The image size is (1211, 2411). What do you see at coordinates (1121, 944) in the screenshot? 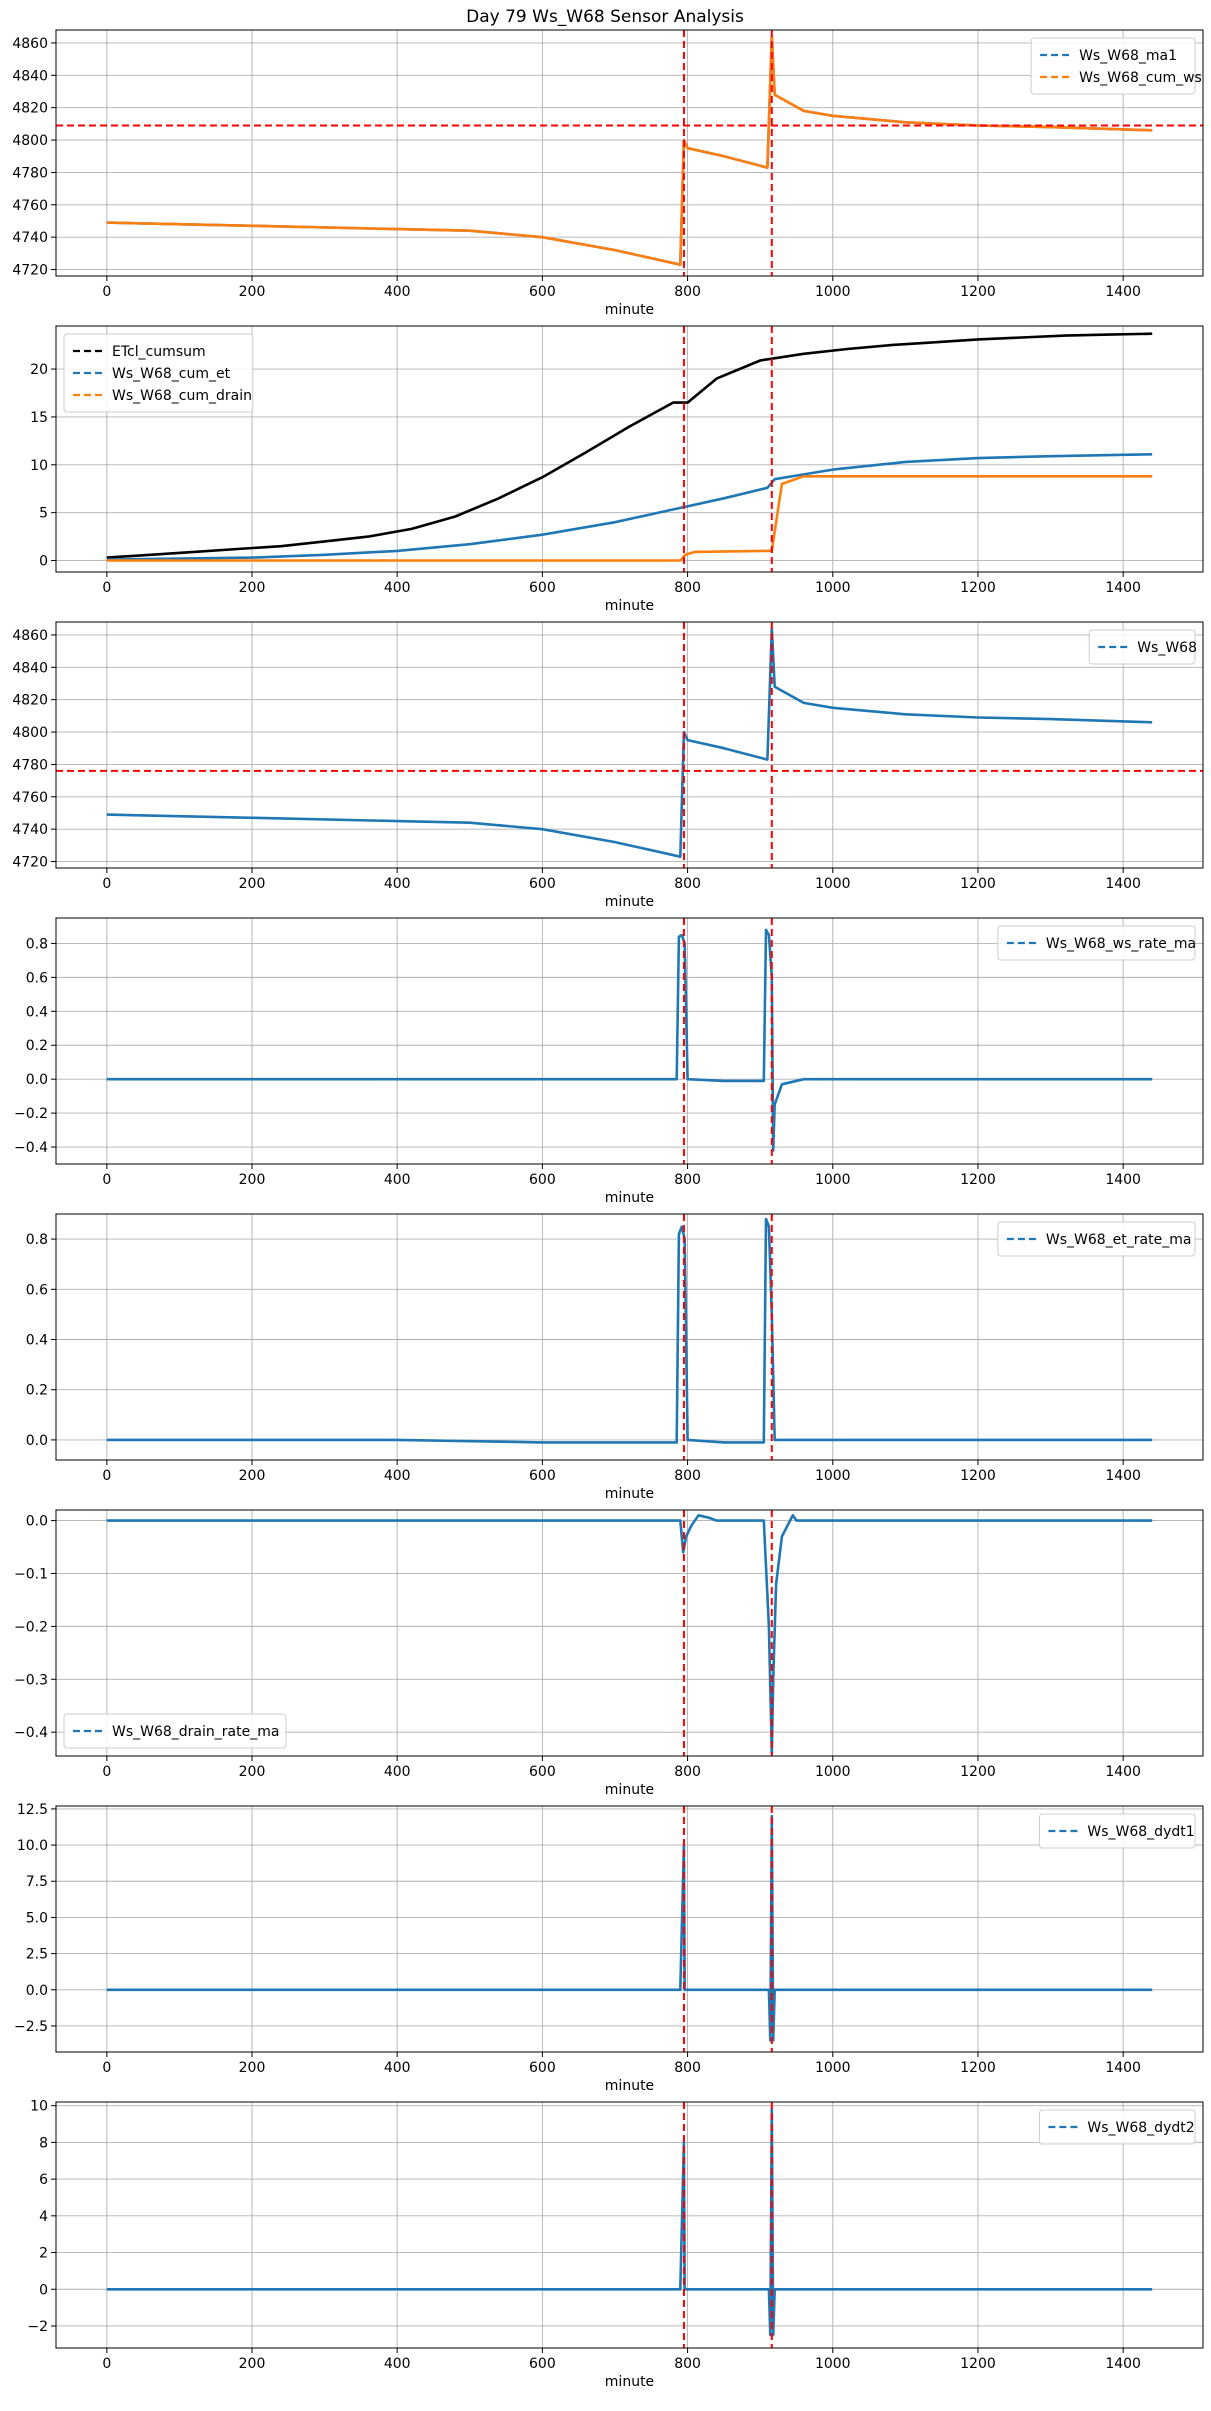
I see `legend-label: Ws_W68_ws_rate_ma` at bounding box center [1121, 944].